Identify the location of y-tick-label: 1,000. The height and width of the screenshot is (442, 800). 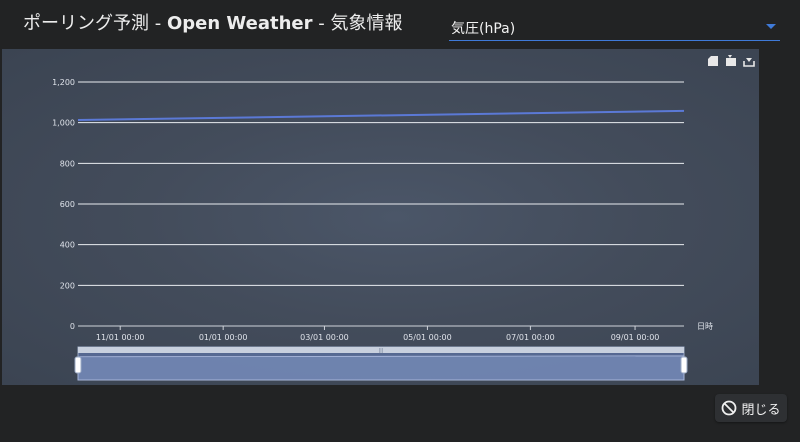
(63, 123).